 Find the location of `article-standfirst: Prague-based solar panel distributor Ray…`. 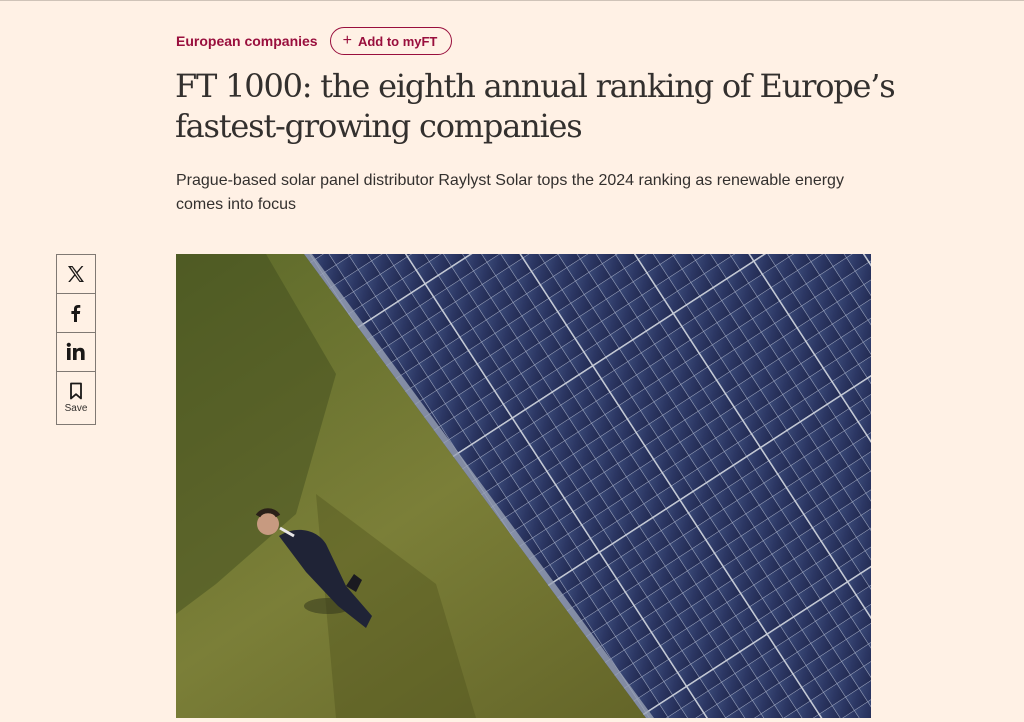

article-standfirst: Prague-based solar panel distributor Ray… is located at coordinates (510, 192).